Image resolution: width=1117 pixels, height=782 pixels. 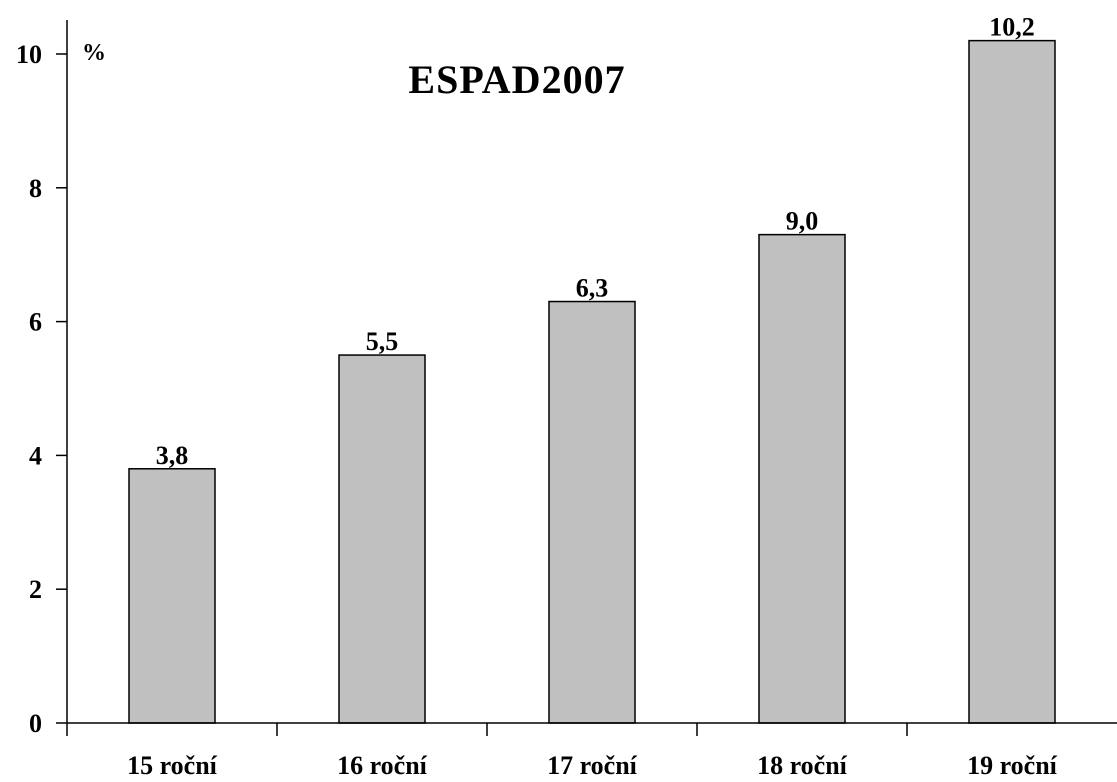 I want to click on y-tick-label: 0, so click(x=35, y=723).